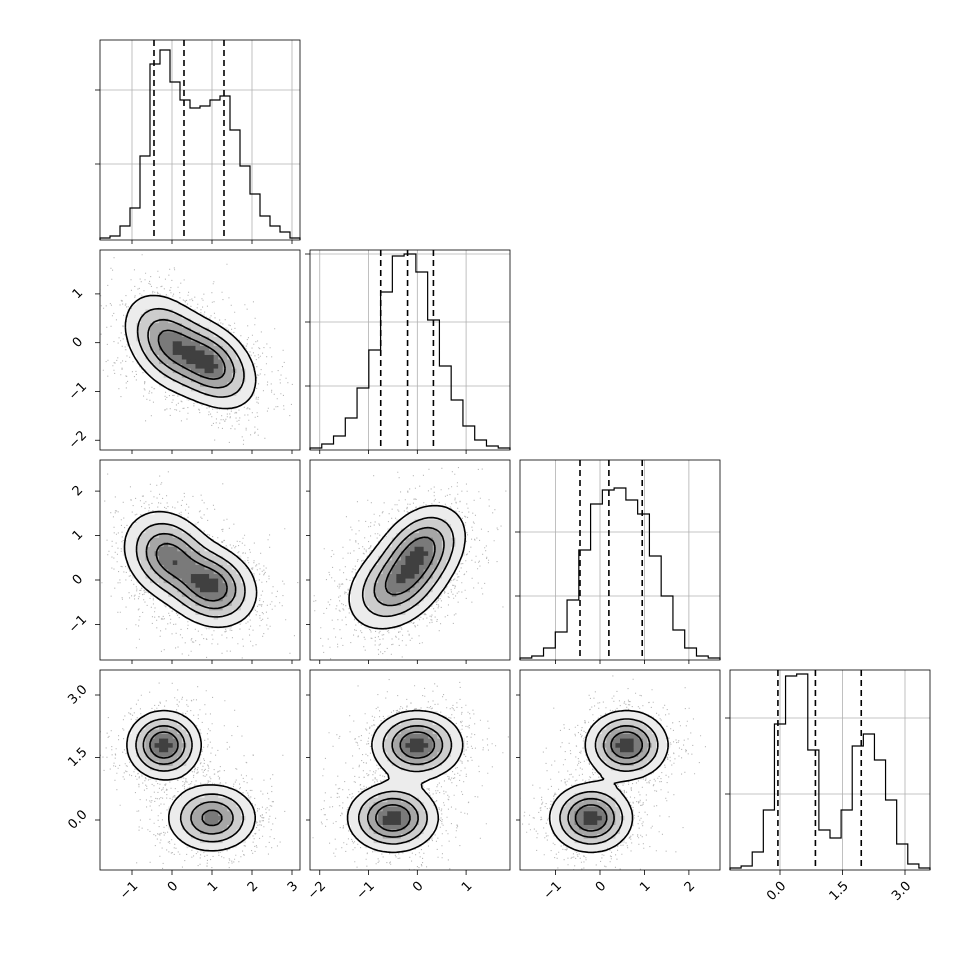 This screenshot has width=970, height=970. I want to click on xtick-label-3-1: 1.5, so click(839, 891).